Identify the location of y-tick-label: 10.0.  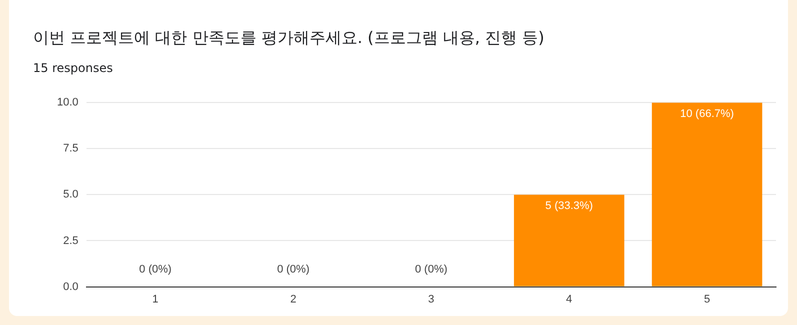
(67, 102).